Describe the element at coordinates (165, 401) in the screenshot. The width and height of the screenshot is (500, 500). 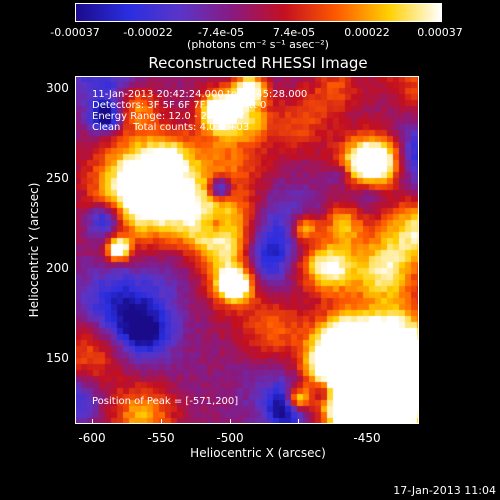
I see `peak-position-annotation: Position of Peak = [-571,200]` at that location.